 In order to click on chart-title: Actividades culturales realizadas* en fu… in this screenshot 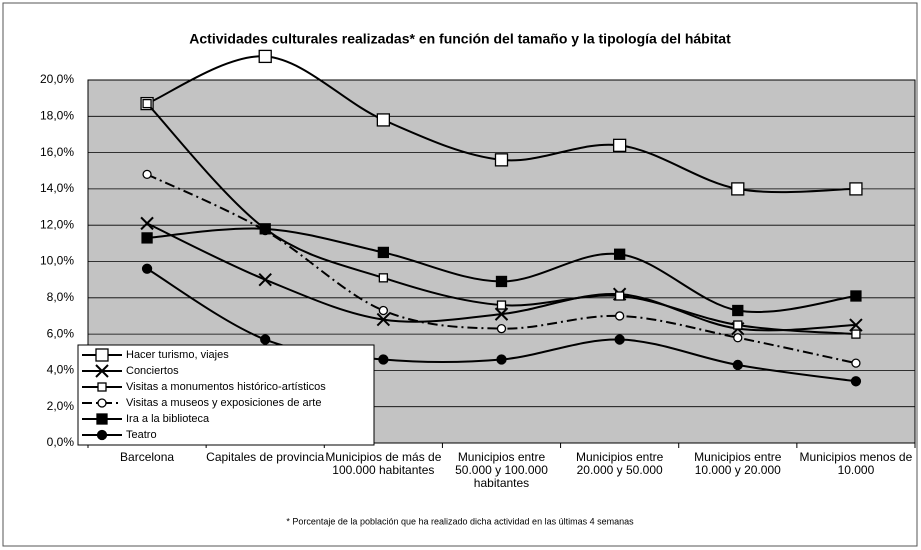, I will do `click(460, 39)`.